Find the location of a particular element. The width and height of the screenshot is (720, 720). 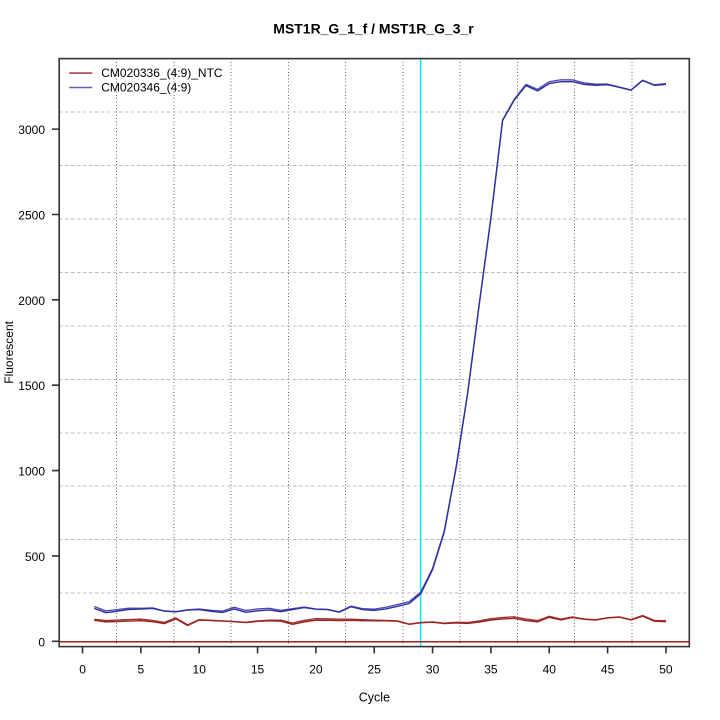

svg-text: 20 is located at coordinates (316, 669).